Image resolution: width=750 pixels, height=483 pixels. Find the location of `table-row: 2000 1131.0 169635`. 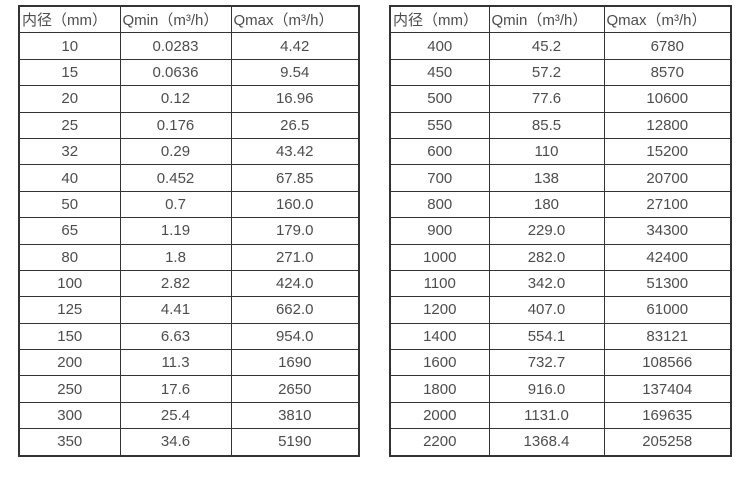

table-row: 2000 1131.0 169635 is located at coordinates (560, 415).